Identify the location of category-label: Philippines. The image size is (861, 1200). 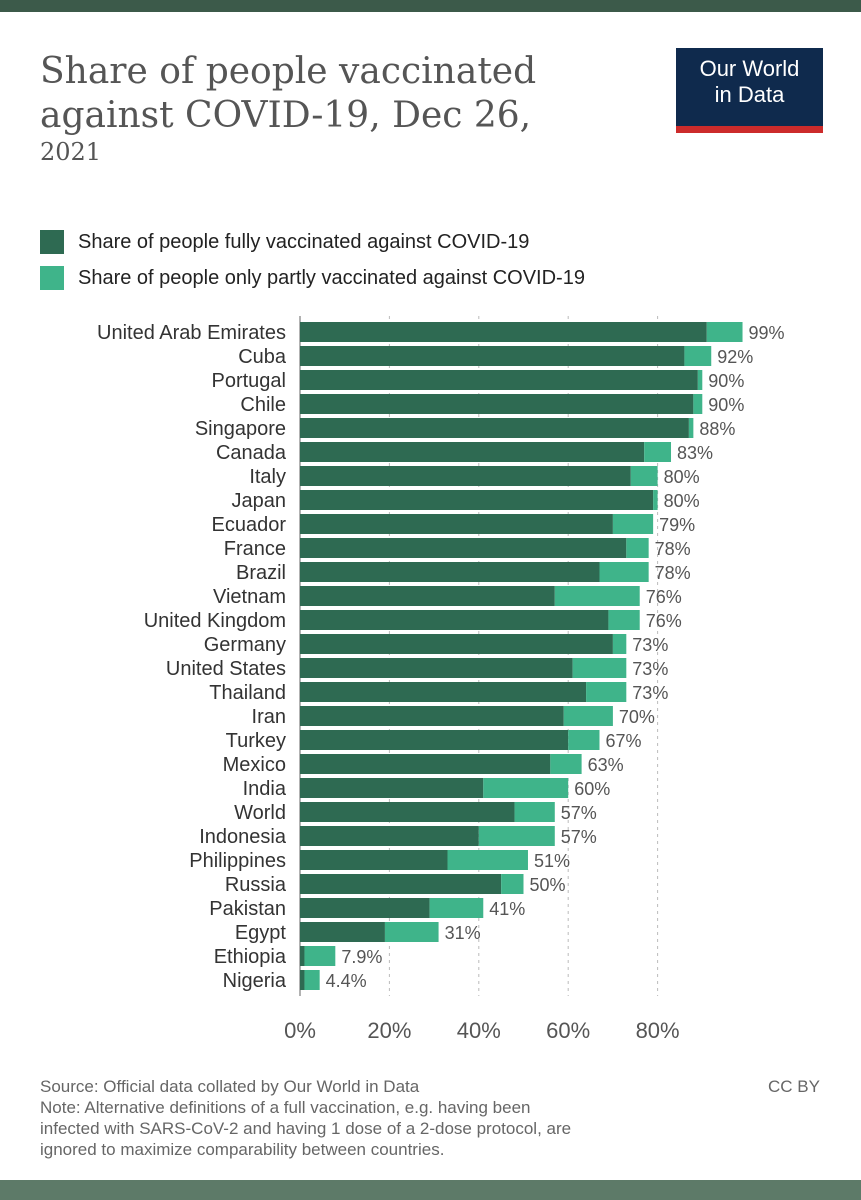
(237, 861).